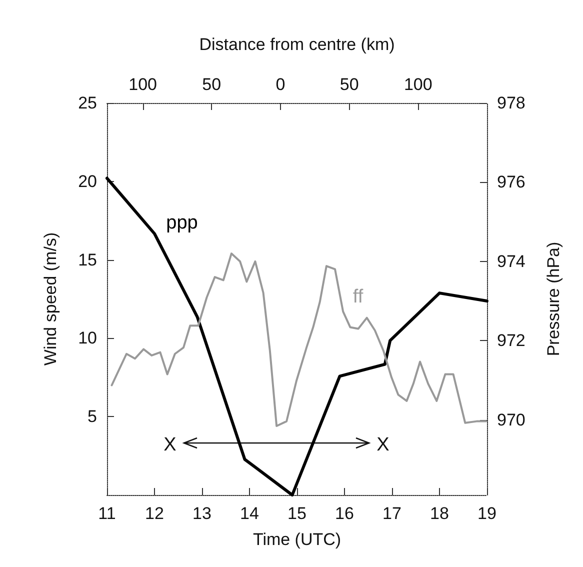  I want to click on y2-tick-label: 974, so click(511, 261).